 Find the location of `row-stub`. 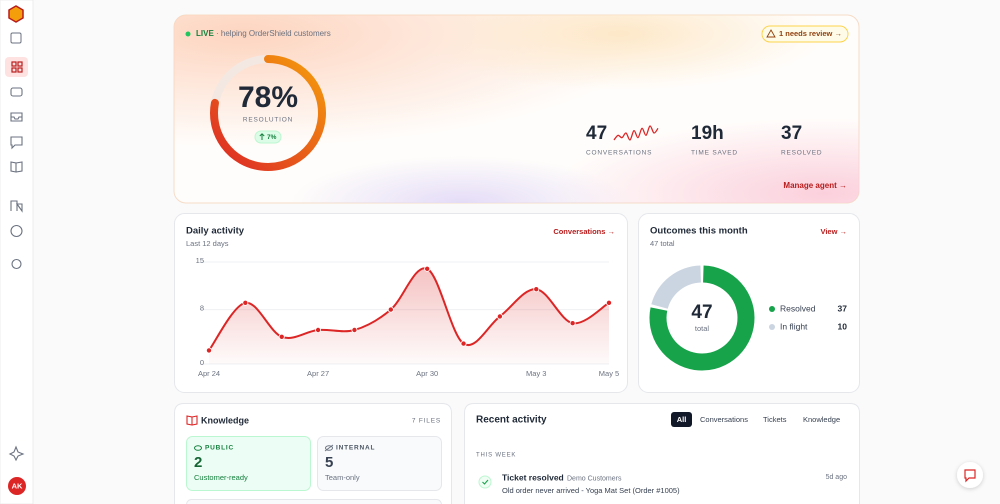

row-stub is located at coordinates (314, 501).